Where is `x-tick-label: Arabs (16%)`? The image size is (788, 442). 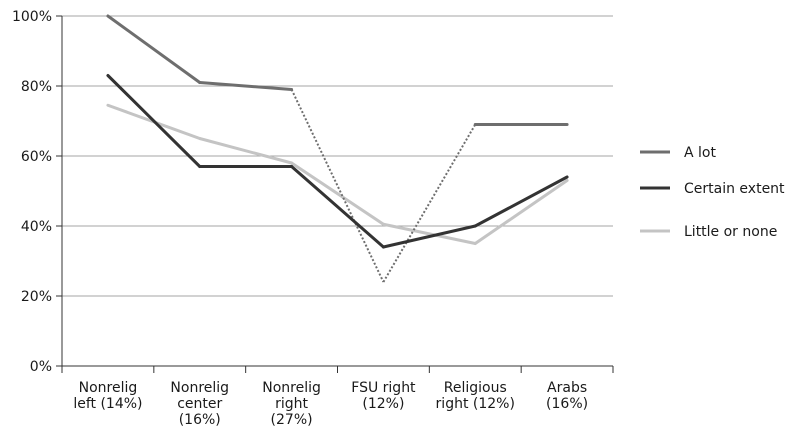 x-tick-label: Arabs (16%) is located at coordinates (567, 396).